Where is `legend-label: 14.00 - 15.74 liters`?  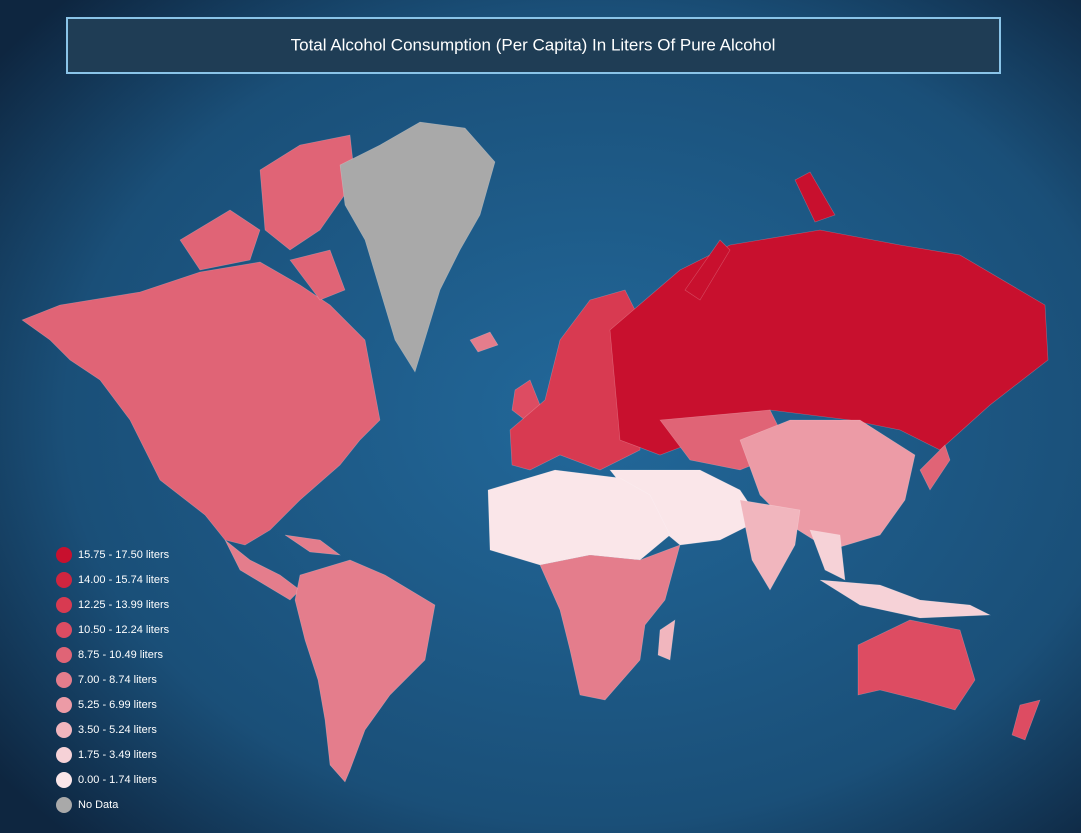
legend-label: 14.00 - 15.74 liters is located at coordinates (124, 580).